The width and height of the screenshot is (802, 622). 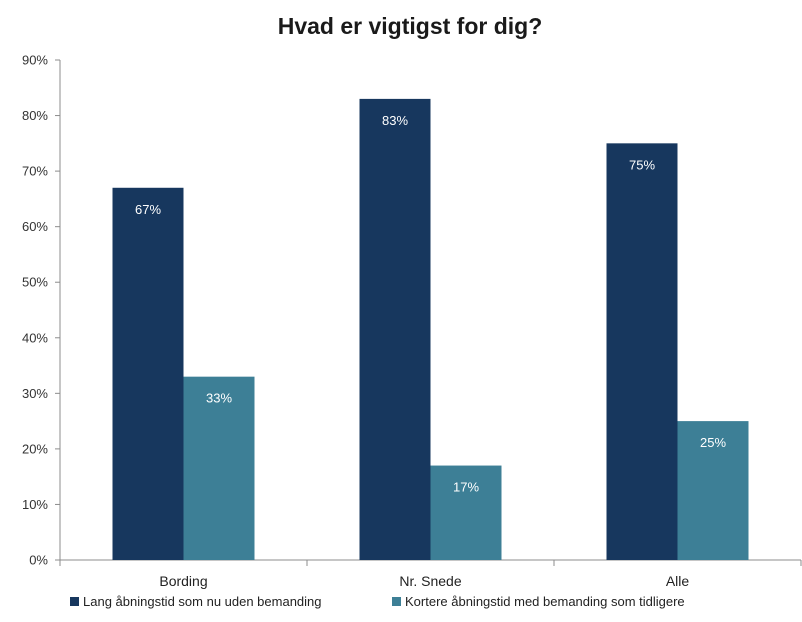 What do you see at coordinates (35, 393) in the screenshot?
I see `y-tick-label: 30%` at bounding box center [35, 393].